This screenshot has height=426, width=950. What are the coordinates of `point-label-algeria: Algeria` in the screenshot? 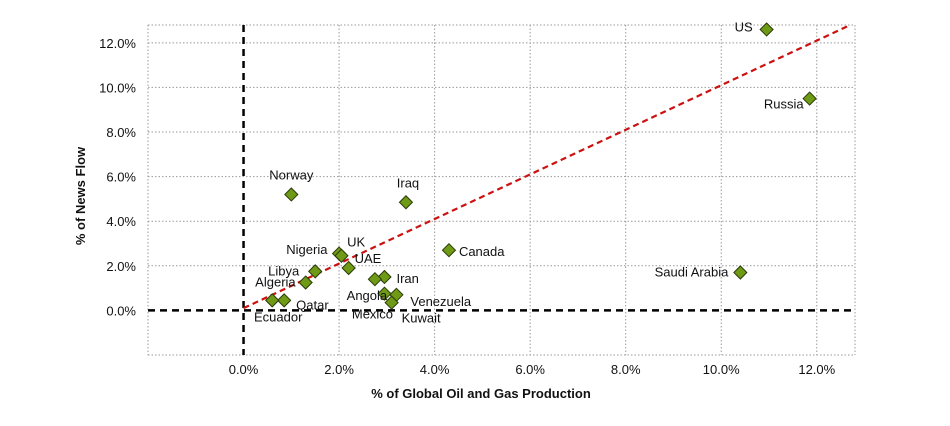 It's located at (275, 282).